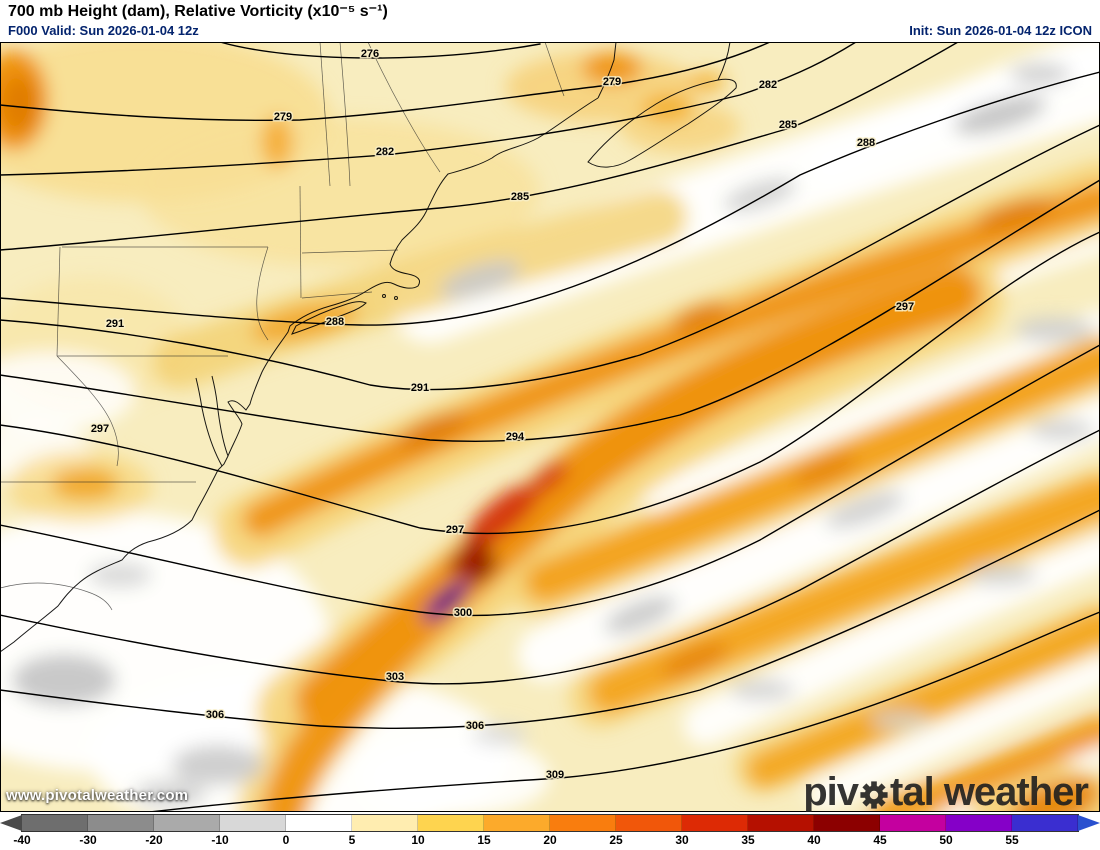 The height and width of the screenshot is (850, 1100). What do you see at coordinates (1089, 823) in the screenshot?
I see `colorbar-right-arrow` at bounding box center [1089, 823].